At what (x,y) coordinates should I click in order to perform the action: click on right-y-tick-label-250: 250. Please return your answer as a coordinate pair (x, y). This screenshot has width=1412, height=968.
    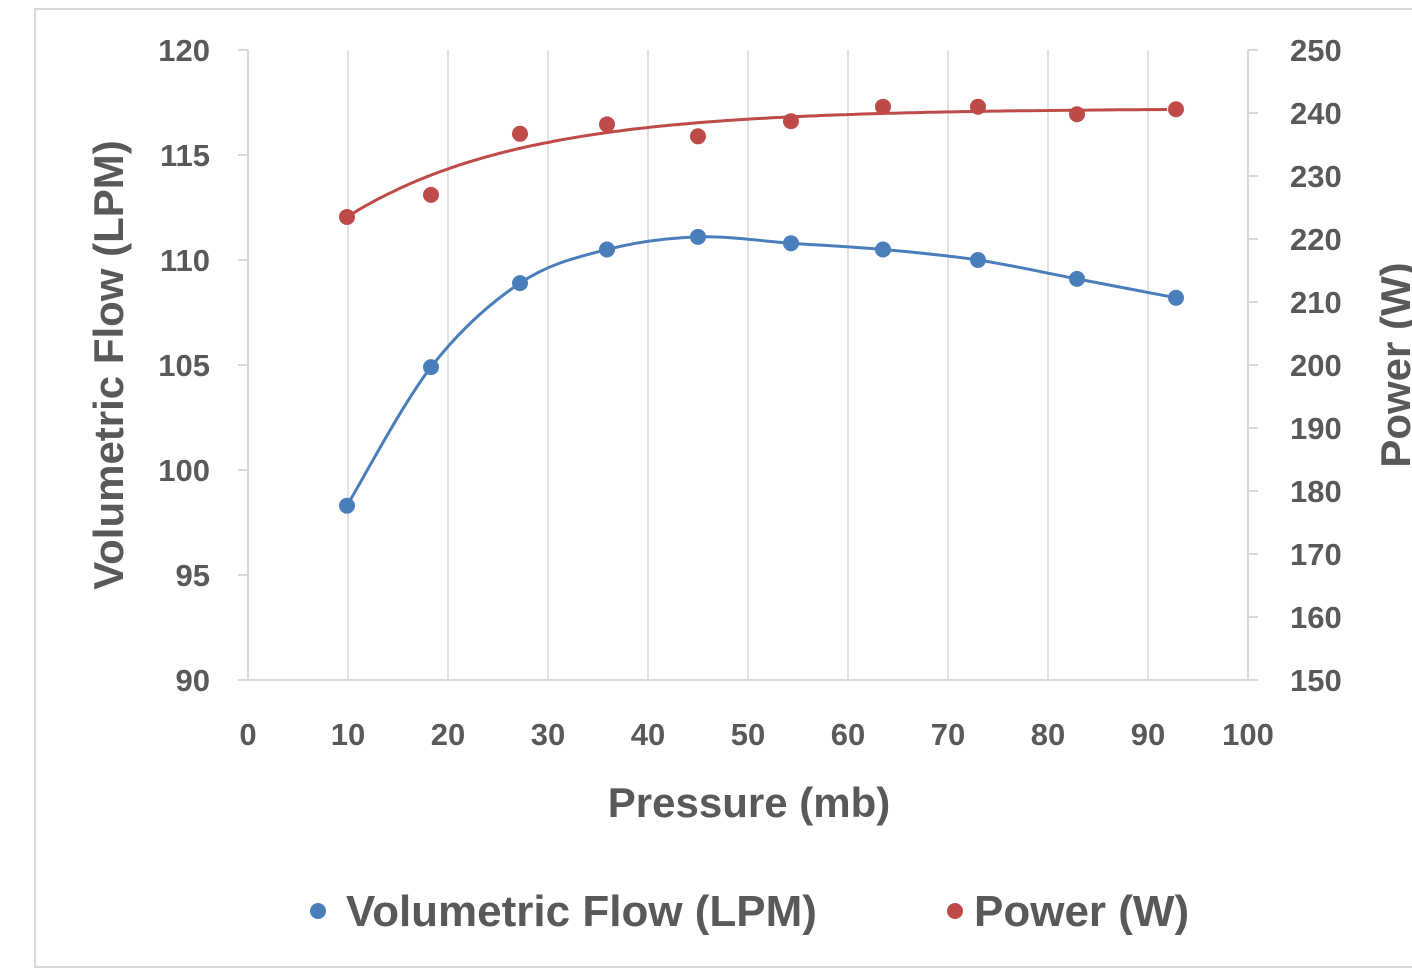
    Looking at the image, I should click on (1316, 50).